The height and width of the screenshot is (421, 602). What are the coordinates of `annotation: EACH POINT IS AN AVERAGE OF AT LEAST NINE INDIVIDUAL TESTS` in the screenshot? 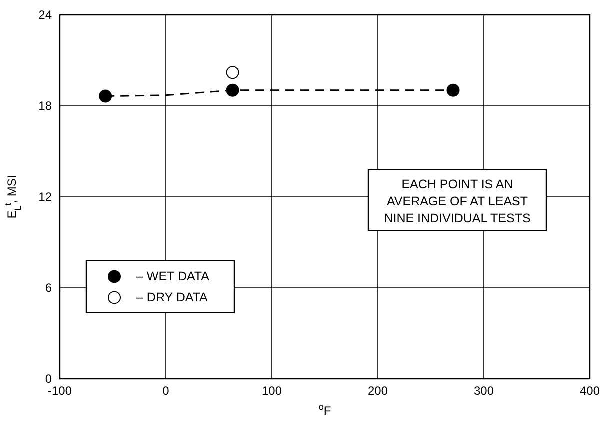 It's located at (457, 202).